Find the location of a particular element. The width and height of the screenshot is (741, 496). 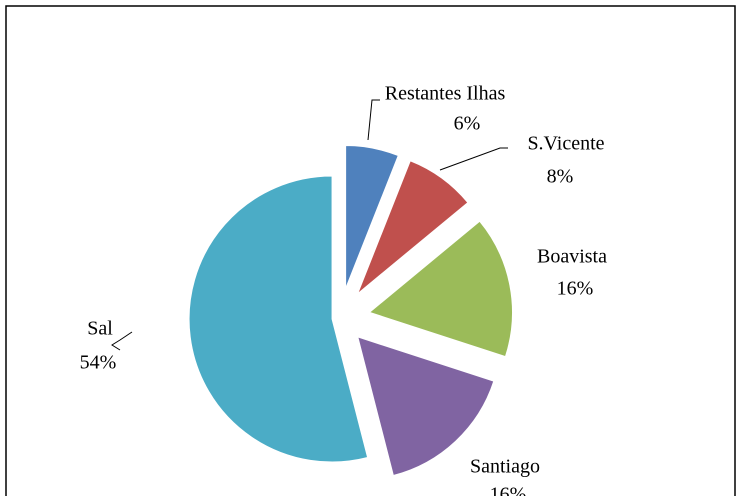

slice-value-label: 8% is located at coordinates (560, 177).